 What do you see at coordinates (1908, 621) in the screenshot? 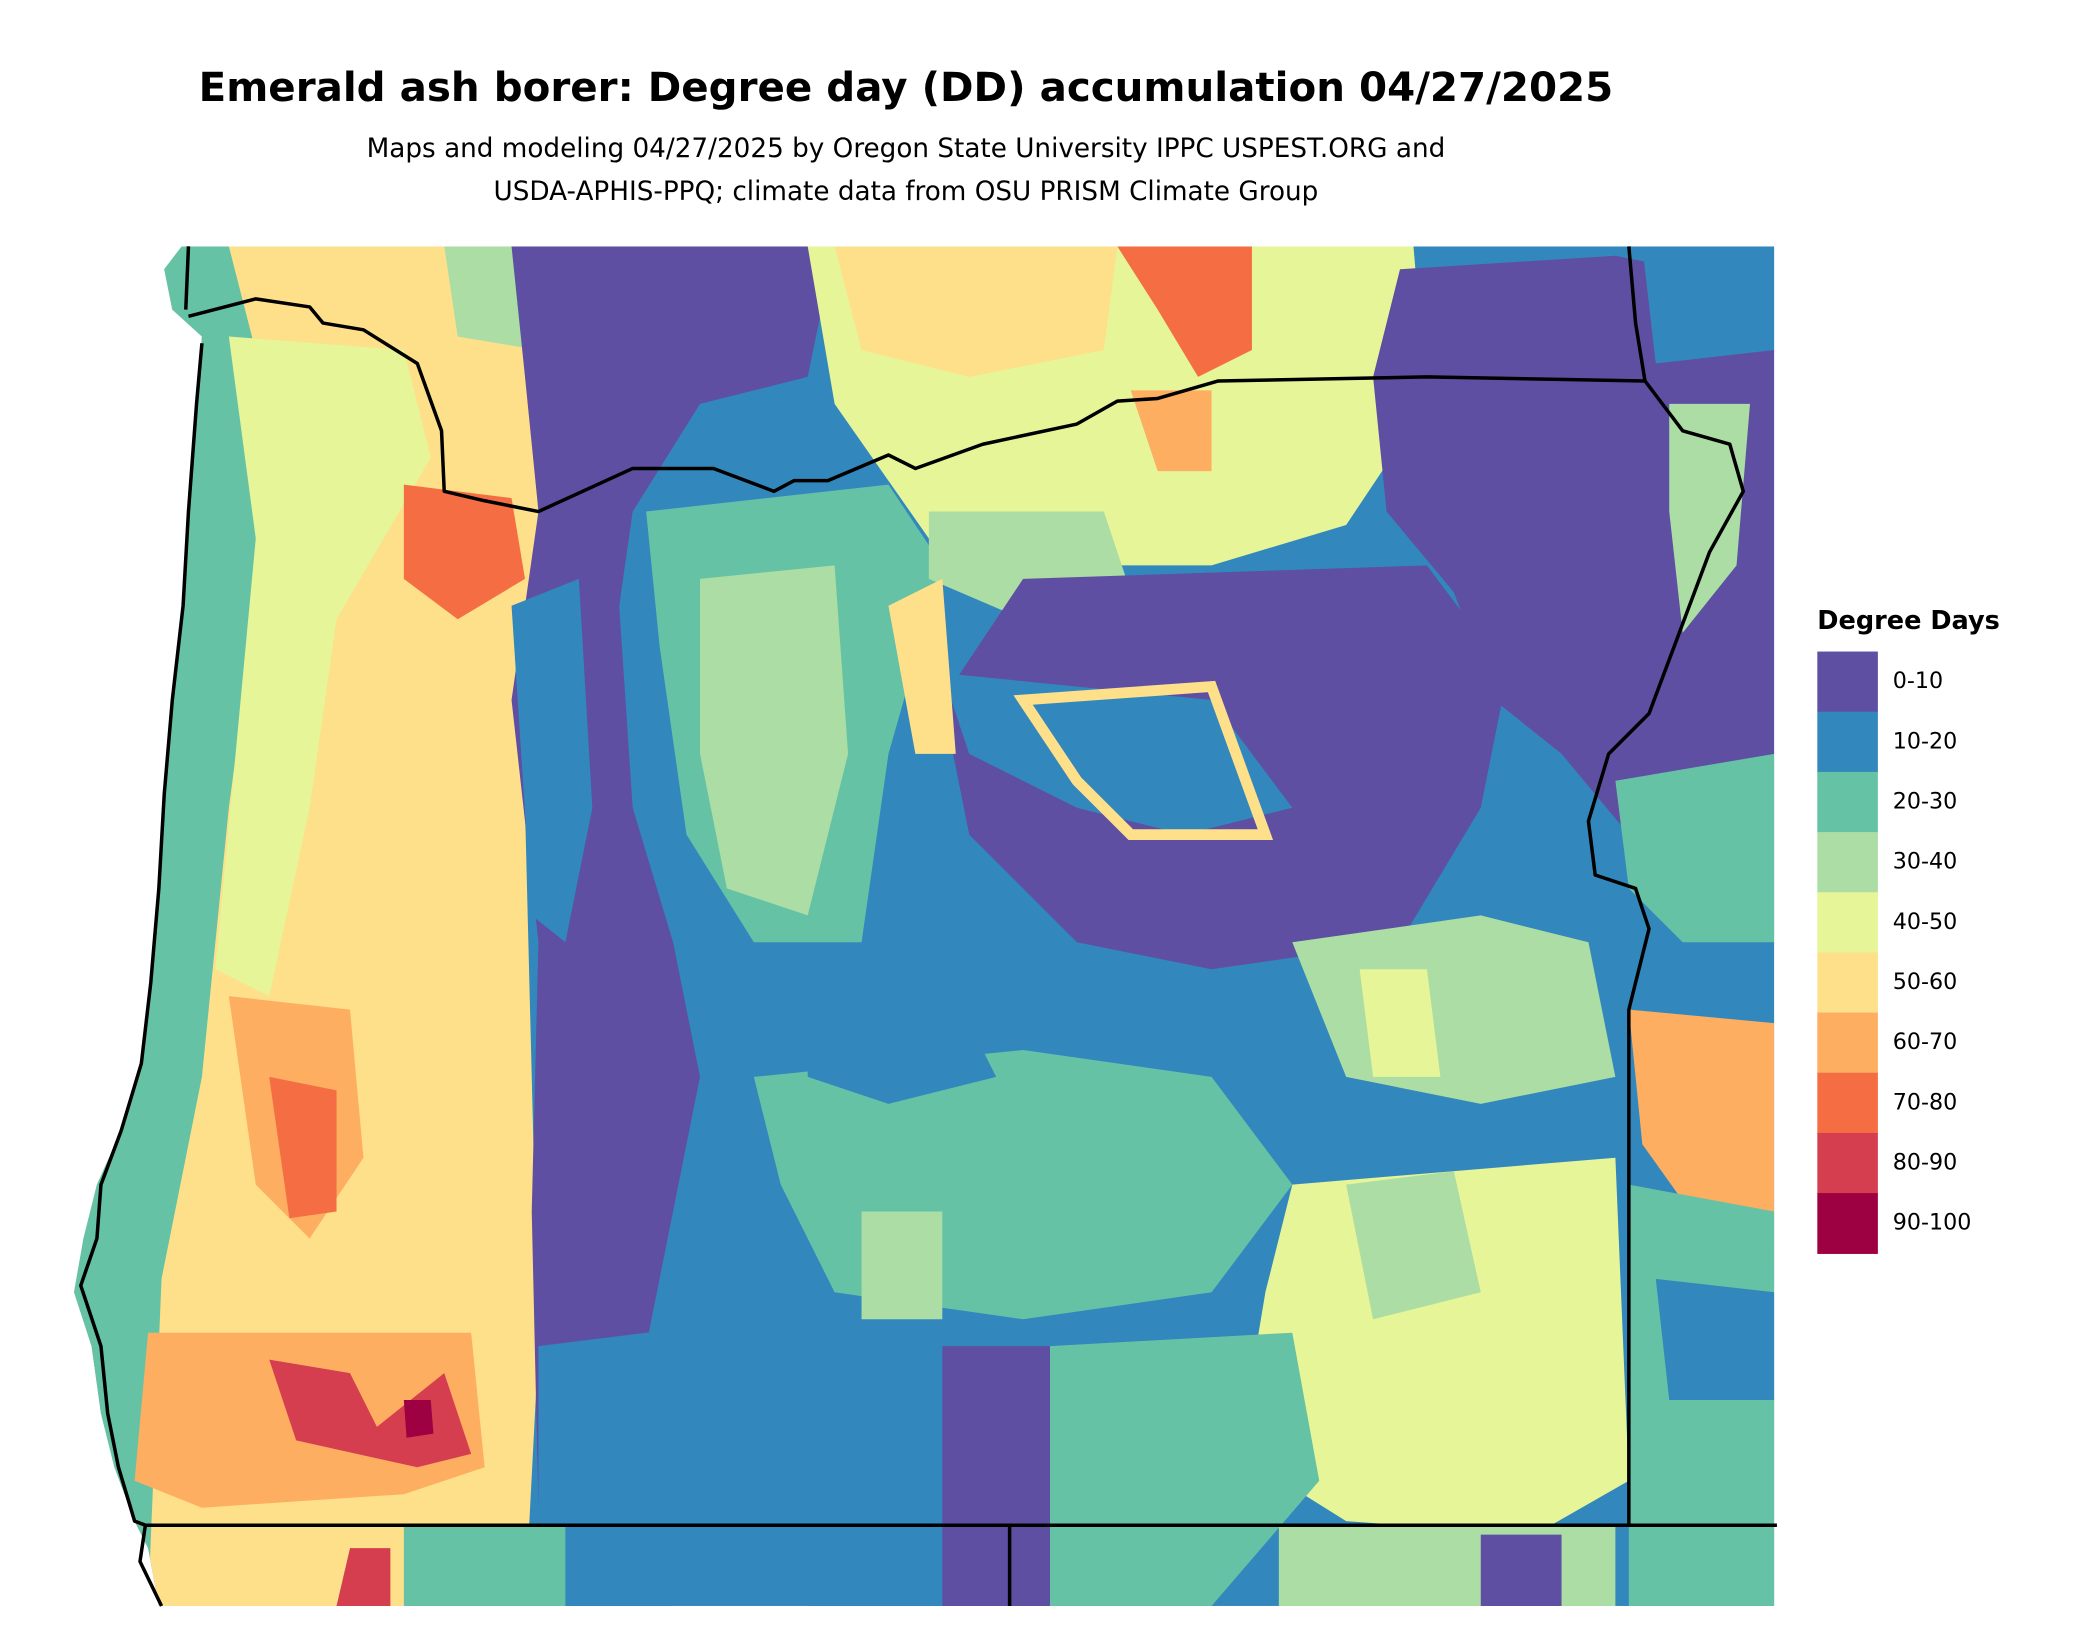
I see `legend-title: Degree Days` at bounding box center [1908, 621].